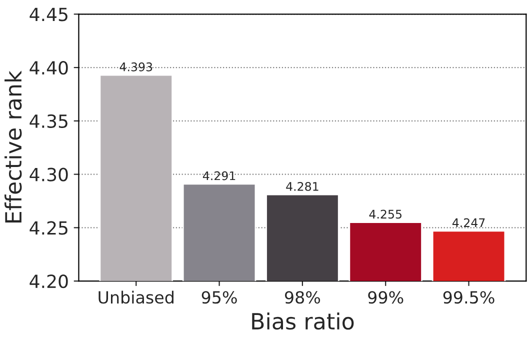 Image resolution: width=532 pixels, height=337 pixels. What do you see at coordinates (219, 297) in the screenshot?
I see `x-tick-label: 95%` at bounding box center [219, 297].